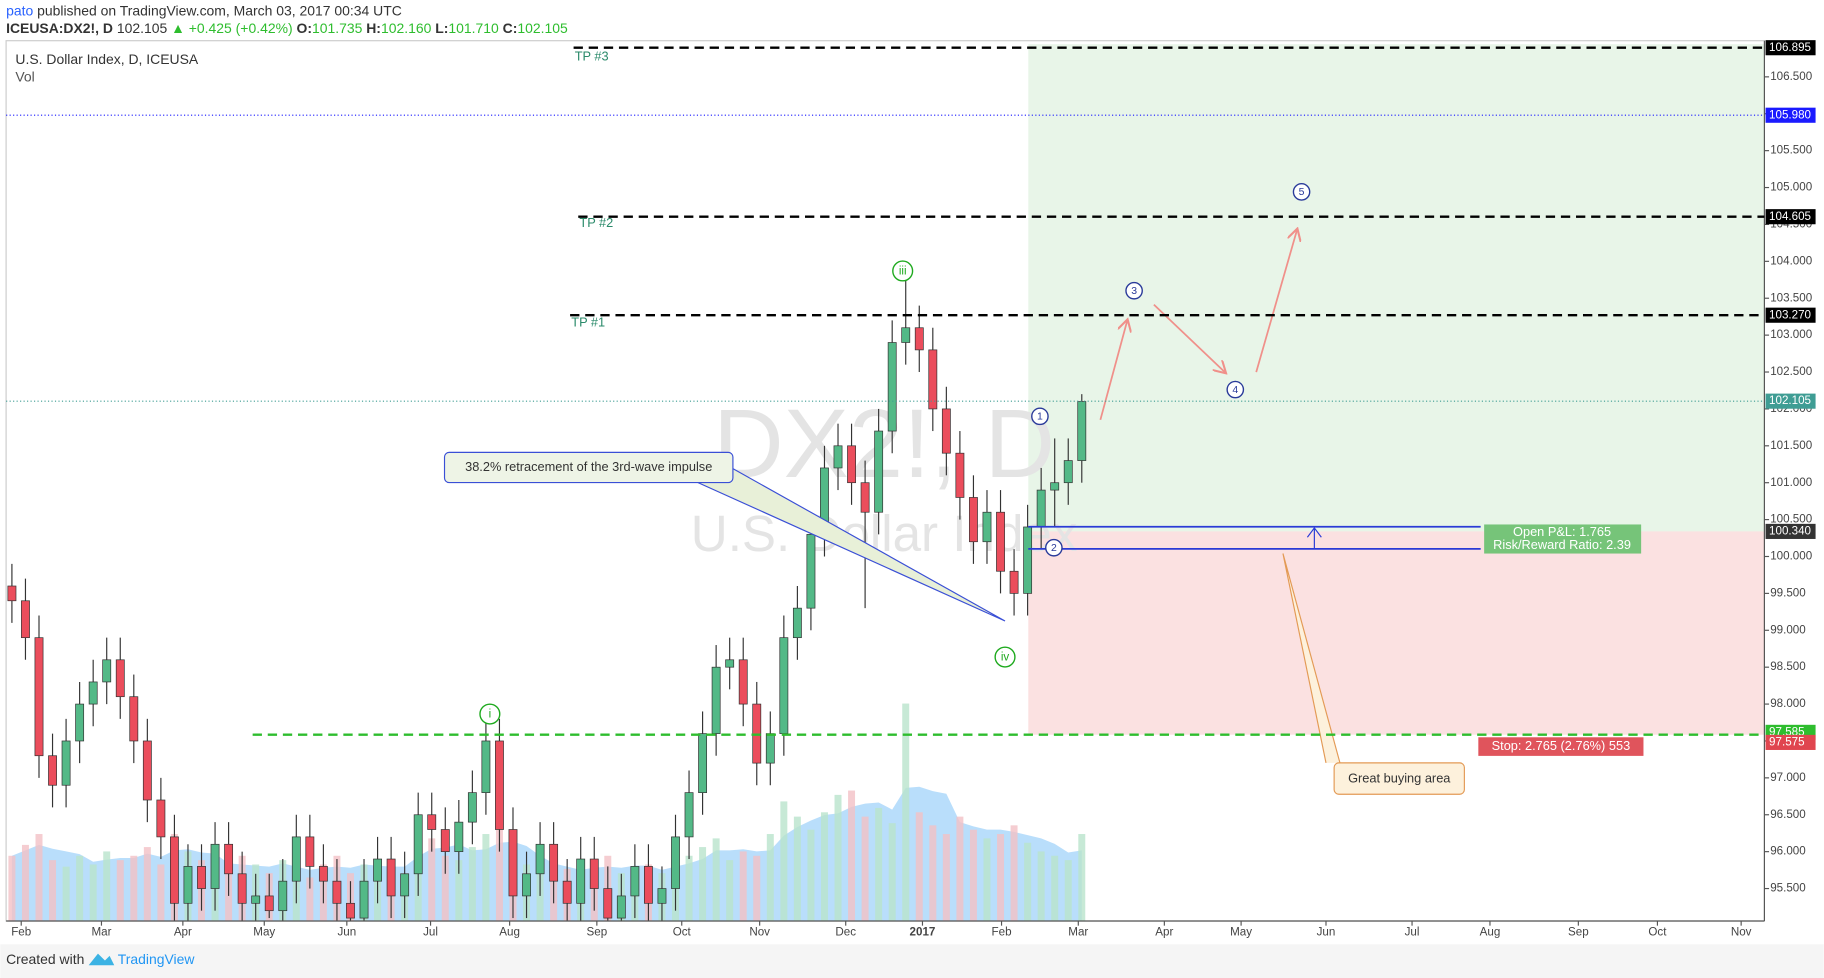 The height and width of the screenshot is (978, 1824). I want to click on wave-label: 3, so click(1134, 291).